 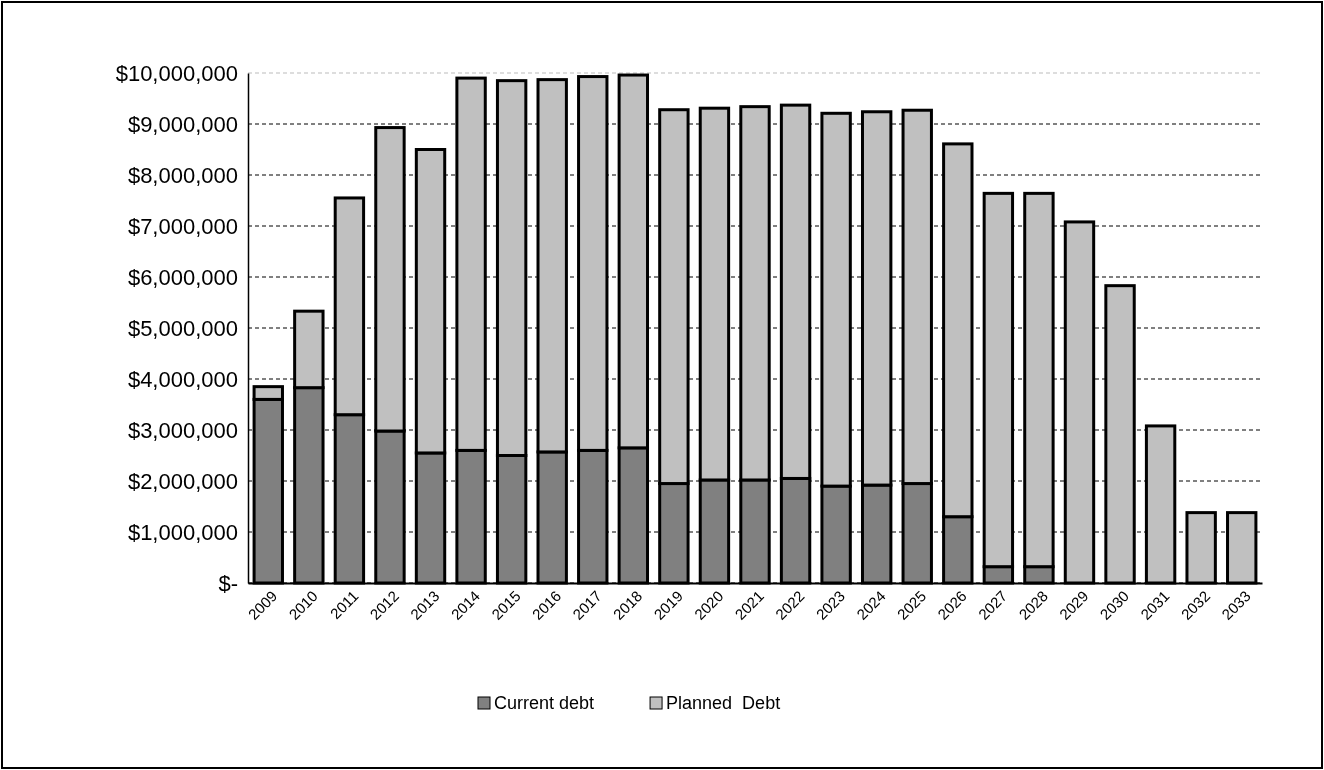 What do you see at coordinates (182, 379) in the screenshot?
I see `y-tick-label: $4,000,000` at bounding box center [182, 379].